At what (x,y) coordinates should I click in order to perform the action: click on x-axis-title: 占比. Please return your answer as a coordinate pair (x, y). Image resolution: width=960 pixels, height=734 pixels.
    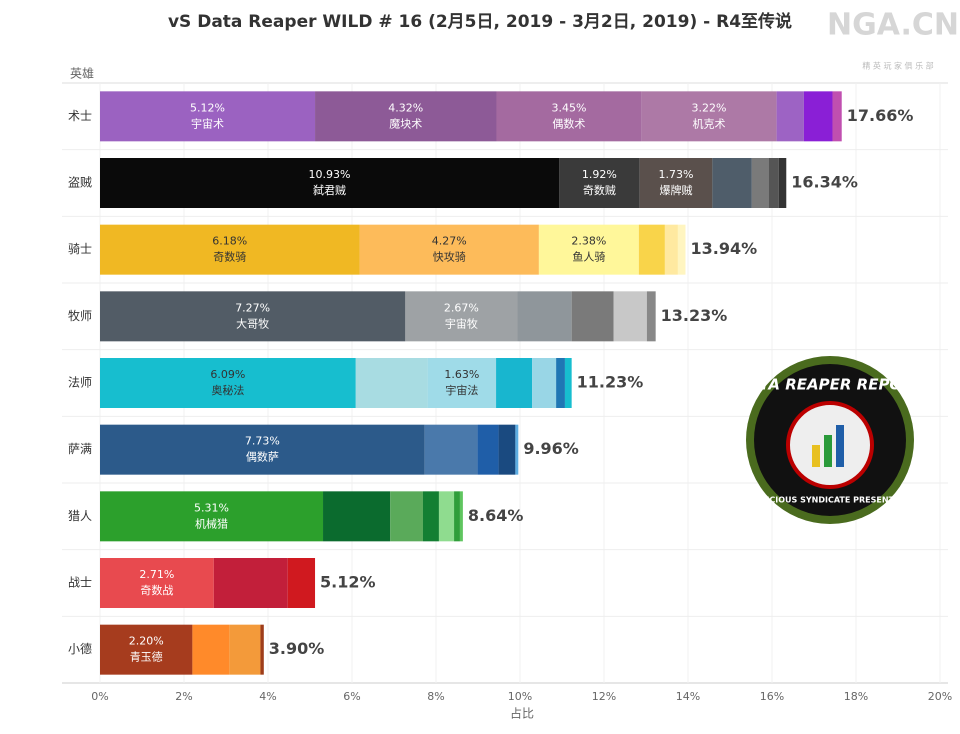
    Looking at the image, I should click on (522, 713).